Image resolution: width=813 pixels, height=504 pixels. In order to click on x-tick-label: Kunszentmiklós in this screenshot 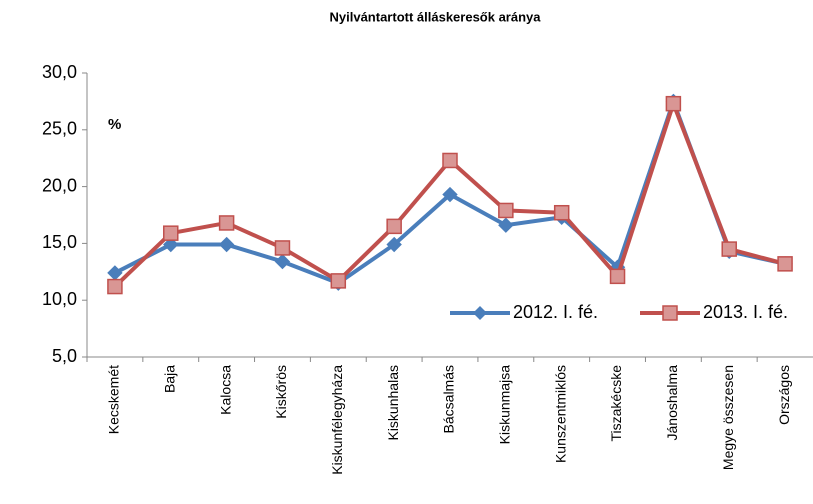, I will do `click(560, 414)`.